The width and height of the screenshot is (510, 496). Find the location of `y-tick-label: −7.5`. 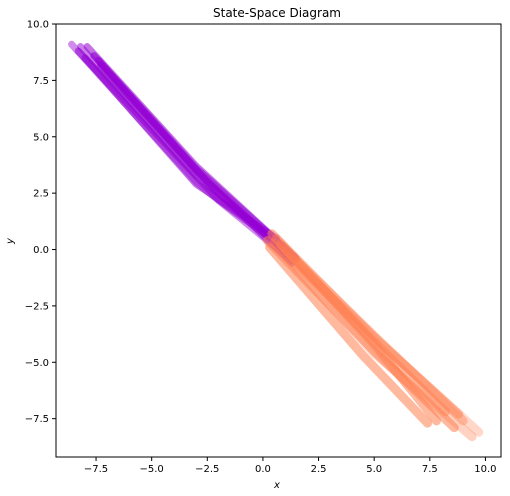

y-tick-label: −7.5 is located at coordinates (37, 419).